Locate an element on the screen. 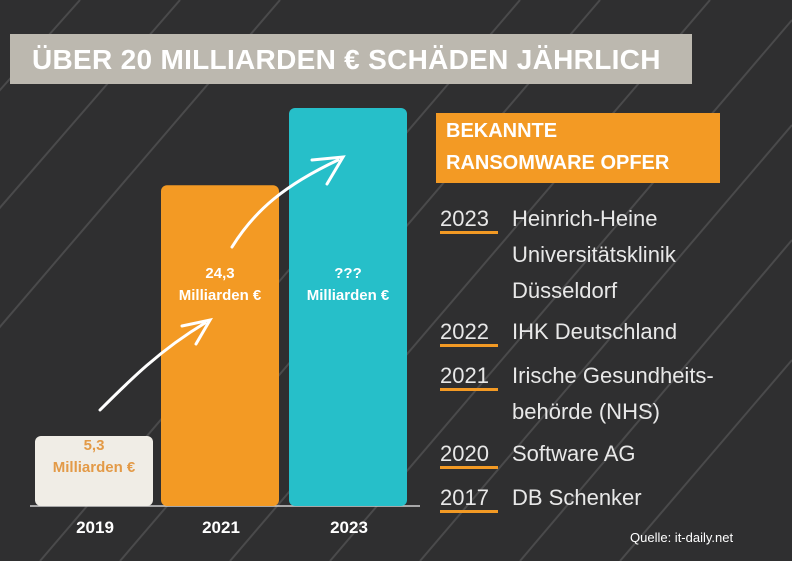 This screenshot has width=792, height=561. category-label-2021: 2021 is located at coordinates (221, 527).